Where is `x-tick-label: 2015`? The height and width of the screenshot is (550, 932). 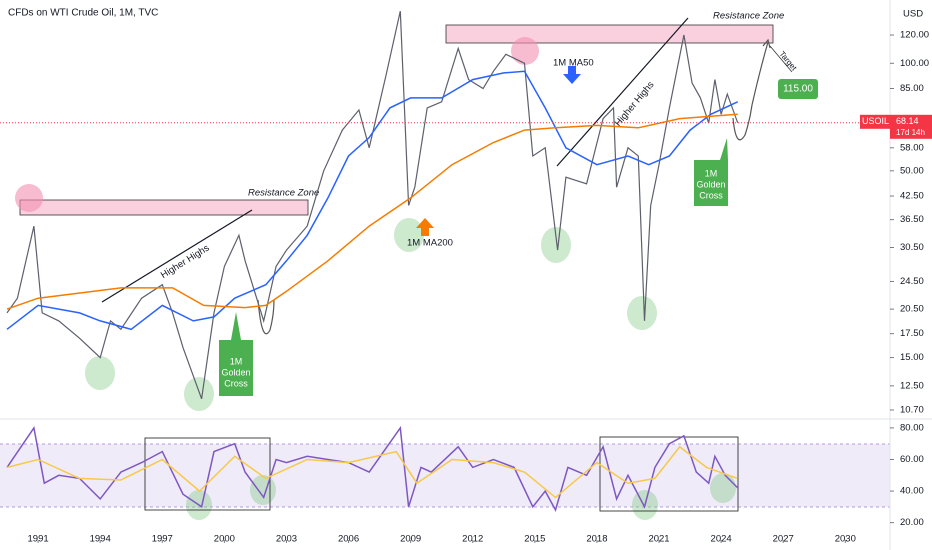
x-tick-label: 2015 is located at coordinates (534, 539).